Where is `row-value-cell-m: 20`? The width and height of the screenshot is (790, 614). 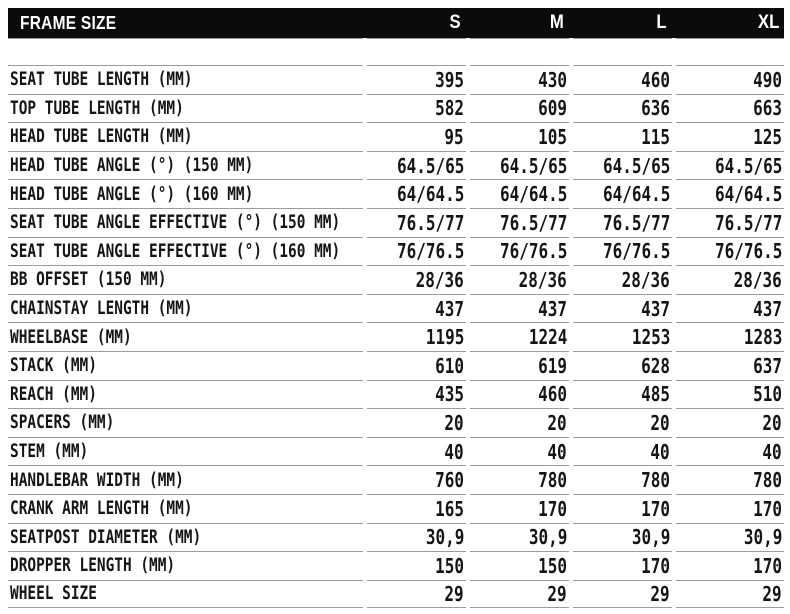 row-value-cell-m: 20 is located at coordinates (519, 422).